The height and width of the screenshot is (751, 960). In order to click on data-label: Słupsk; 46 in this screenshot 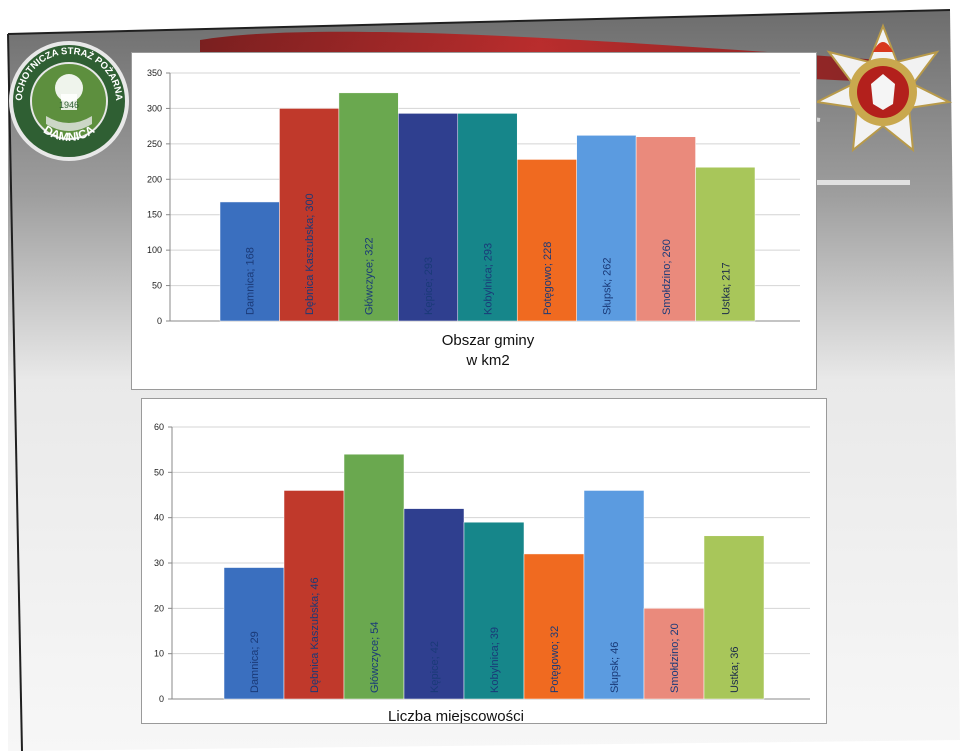, I will do `click(615, 667)`.